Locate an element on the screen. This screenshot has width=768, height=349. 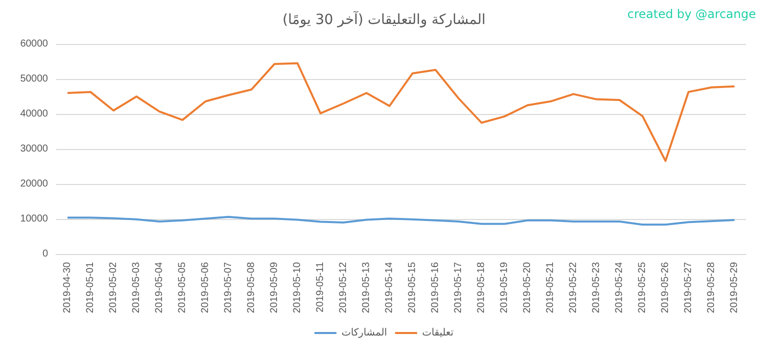
x-tick-label: 2019-05-08 is located at coordinates (251, 288).